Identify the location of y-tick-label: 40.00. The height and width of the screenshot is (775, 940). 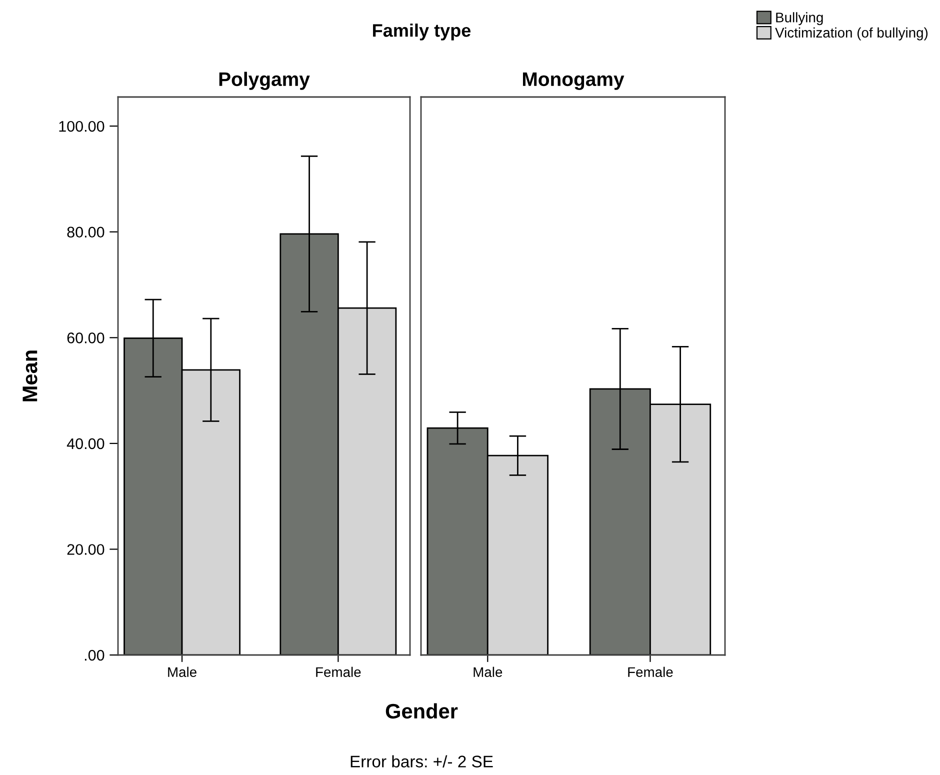
(85, 444).